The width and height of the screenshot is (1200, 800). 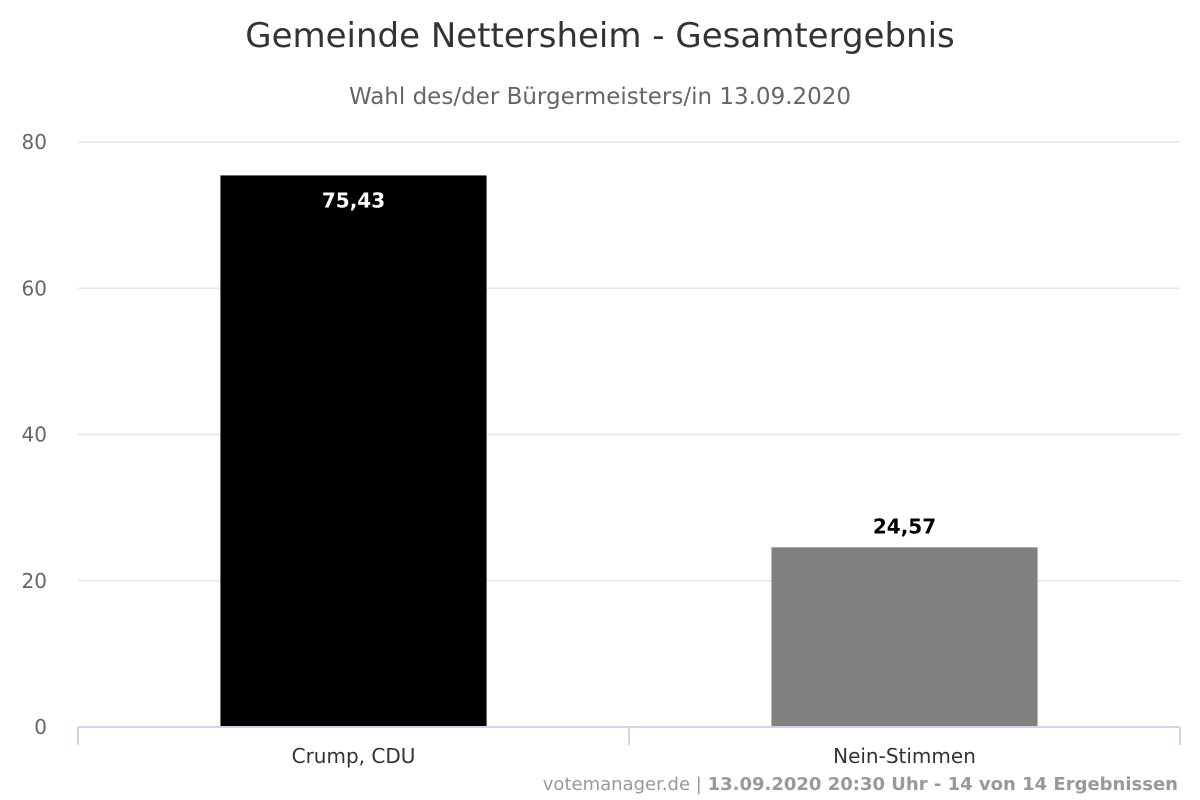 What do you see at coordinates (904, 637) in the screenshot?
I see `bar` at bounding box center [904, 637].